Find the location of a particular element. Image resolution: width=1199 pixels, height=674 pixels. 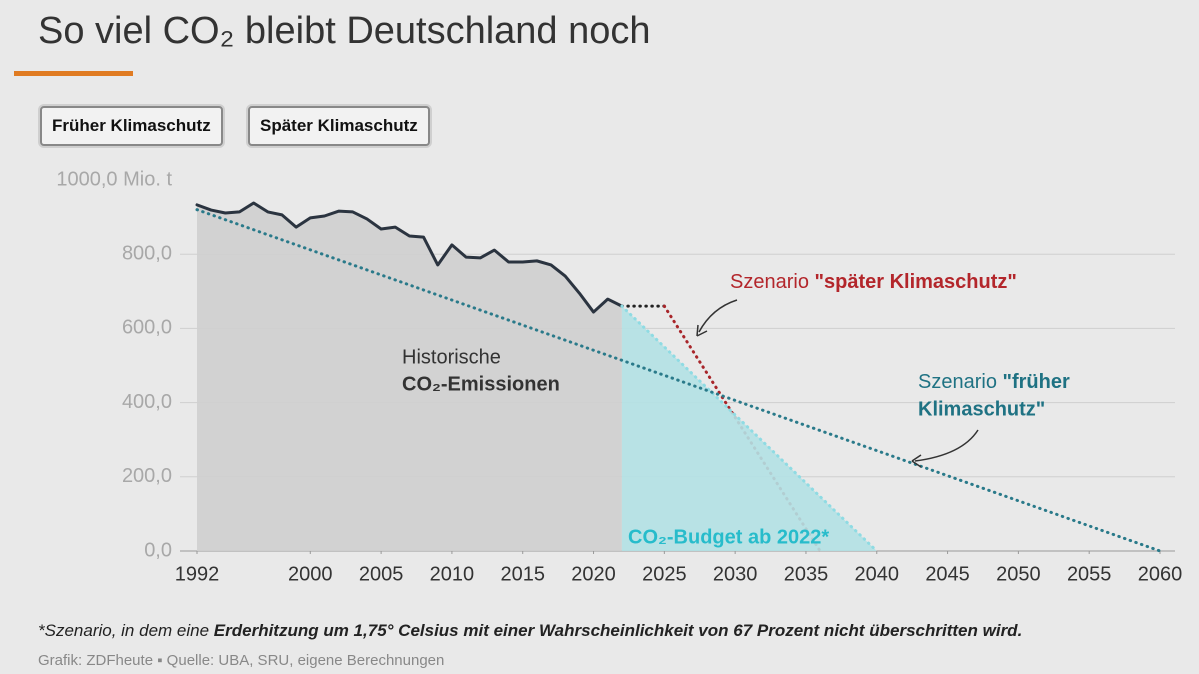

annotation: Historische is located at coordinates (451, 357).